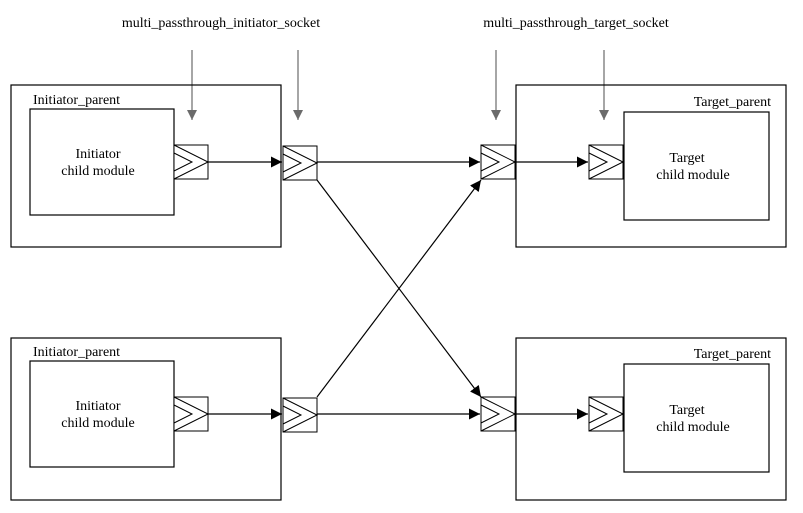  I want to click on initiator-child-box-top, so click(102, 162).